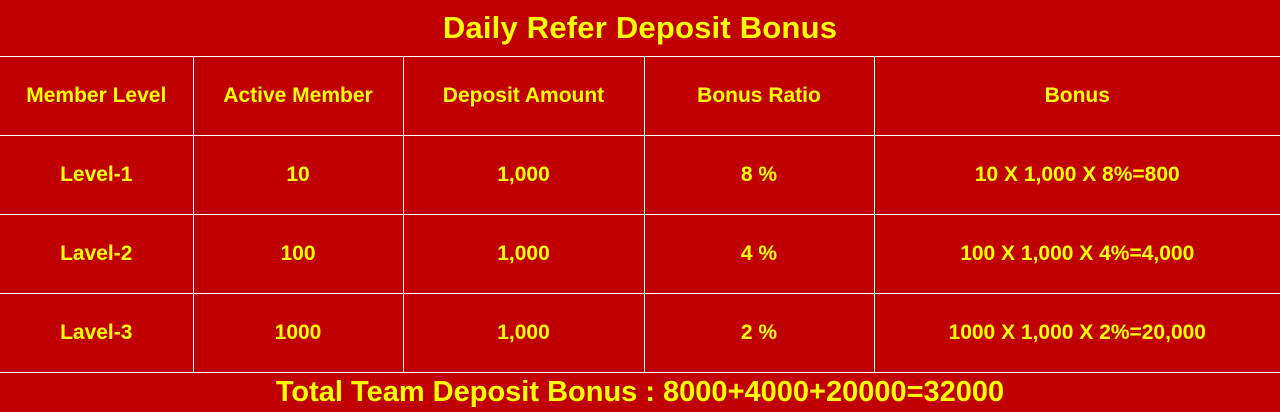  Describe the element at coordinates (97, 175) in the screenshot. I see `cell-member-level: Level-1` at that location.